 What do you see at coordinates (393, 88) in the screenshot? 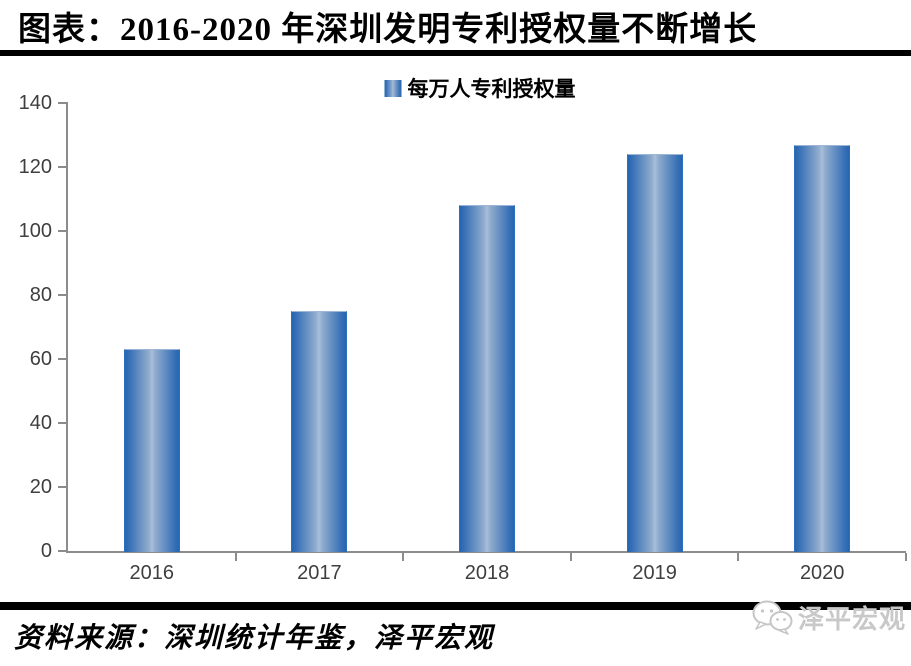
I see `legend-marker-icon` at bounding box center [393, 88].